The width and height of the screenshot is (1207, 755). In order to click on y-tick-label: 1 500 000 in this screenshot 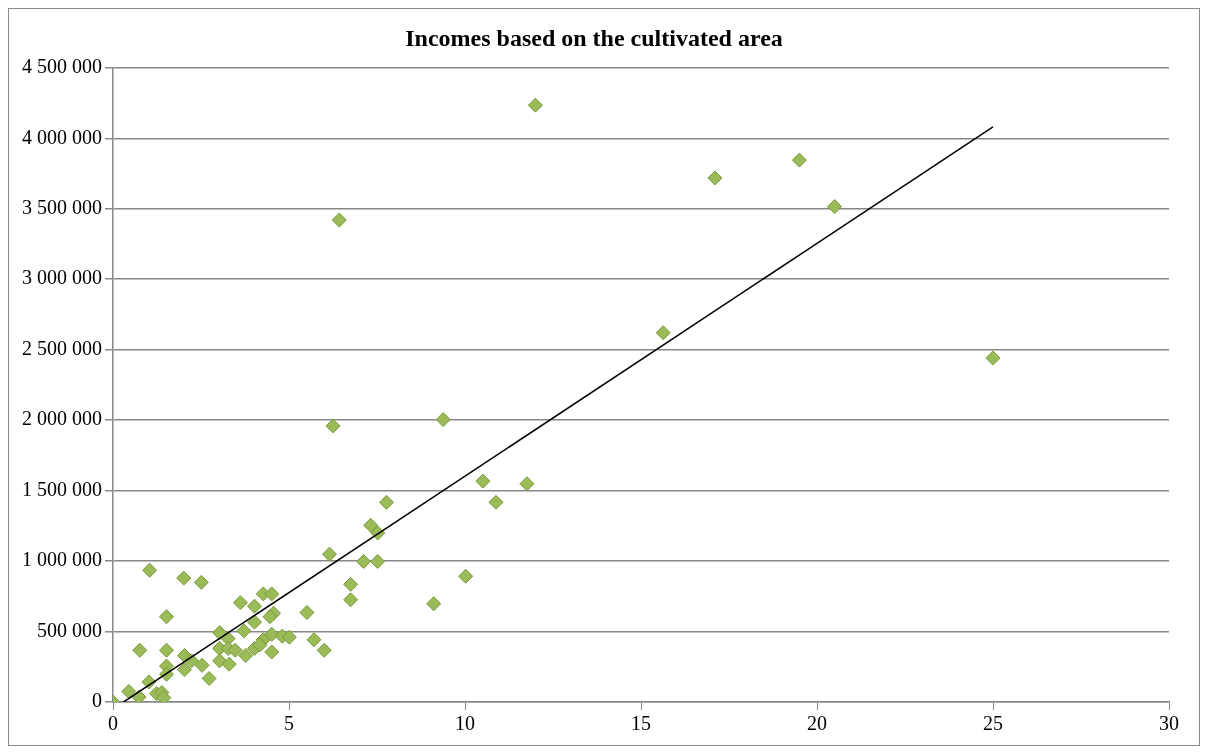, I will do `click(62, 488)`.